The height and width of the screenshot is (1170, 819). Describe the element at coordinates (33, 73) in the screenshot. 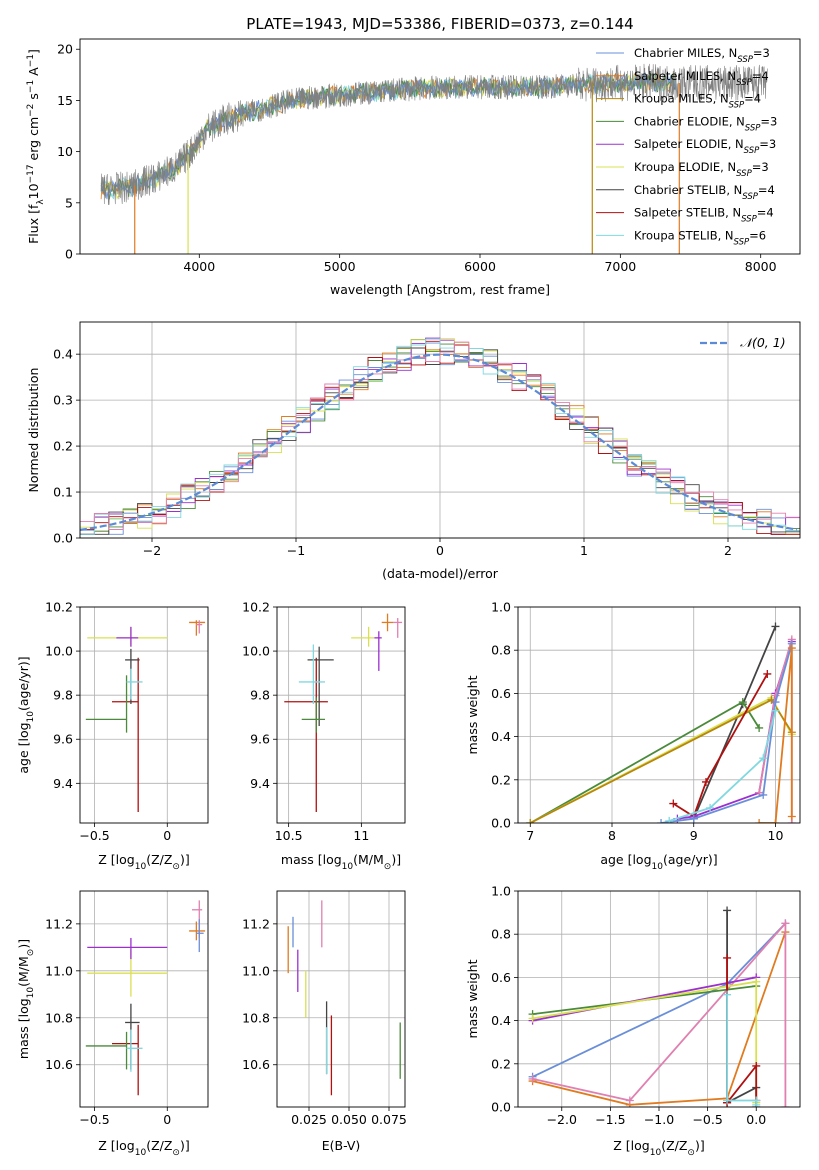

I see `y-axis-label-part: A` at that location.